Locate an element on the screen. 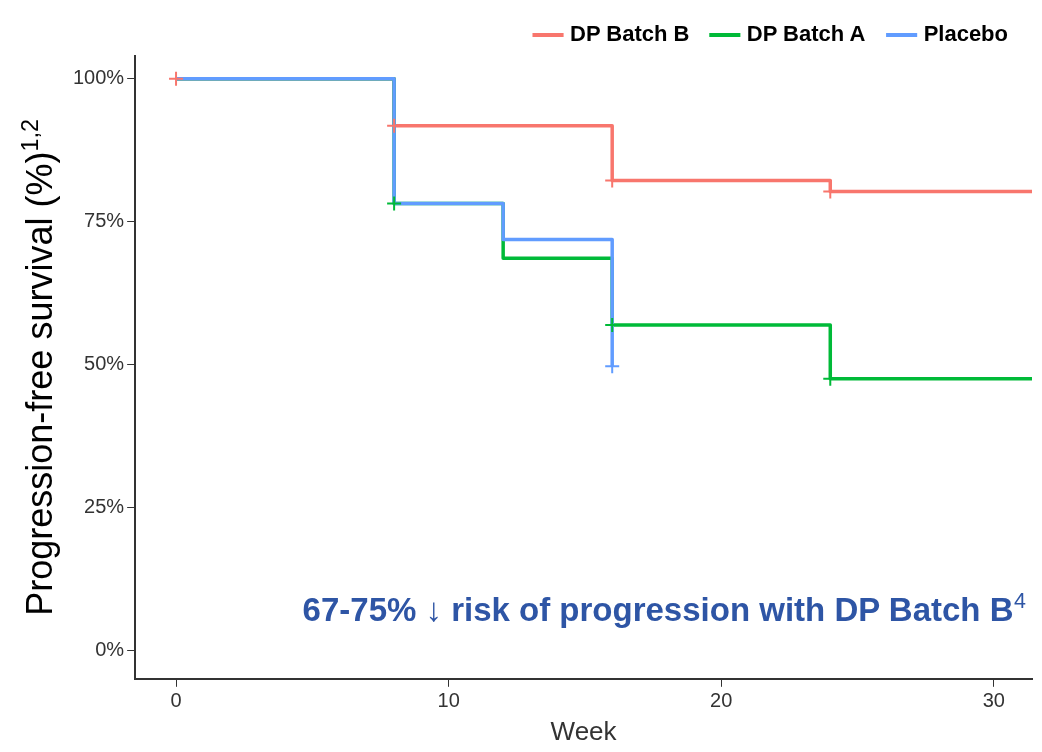 This screenshot has width=1042, height=752. legend-label: DP Batch A is located at coordinates (806, 34).